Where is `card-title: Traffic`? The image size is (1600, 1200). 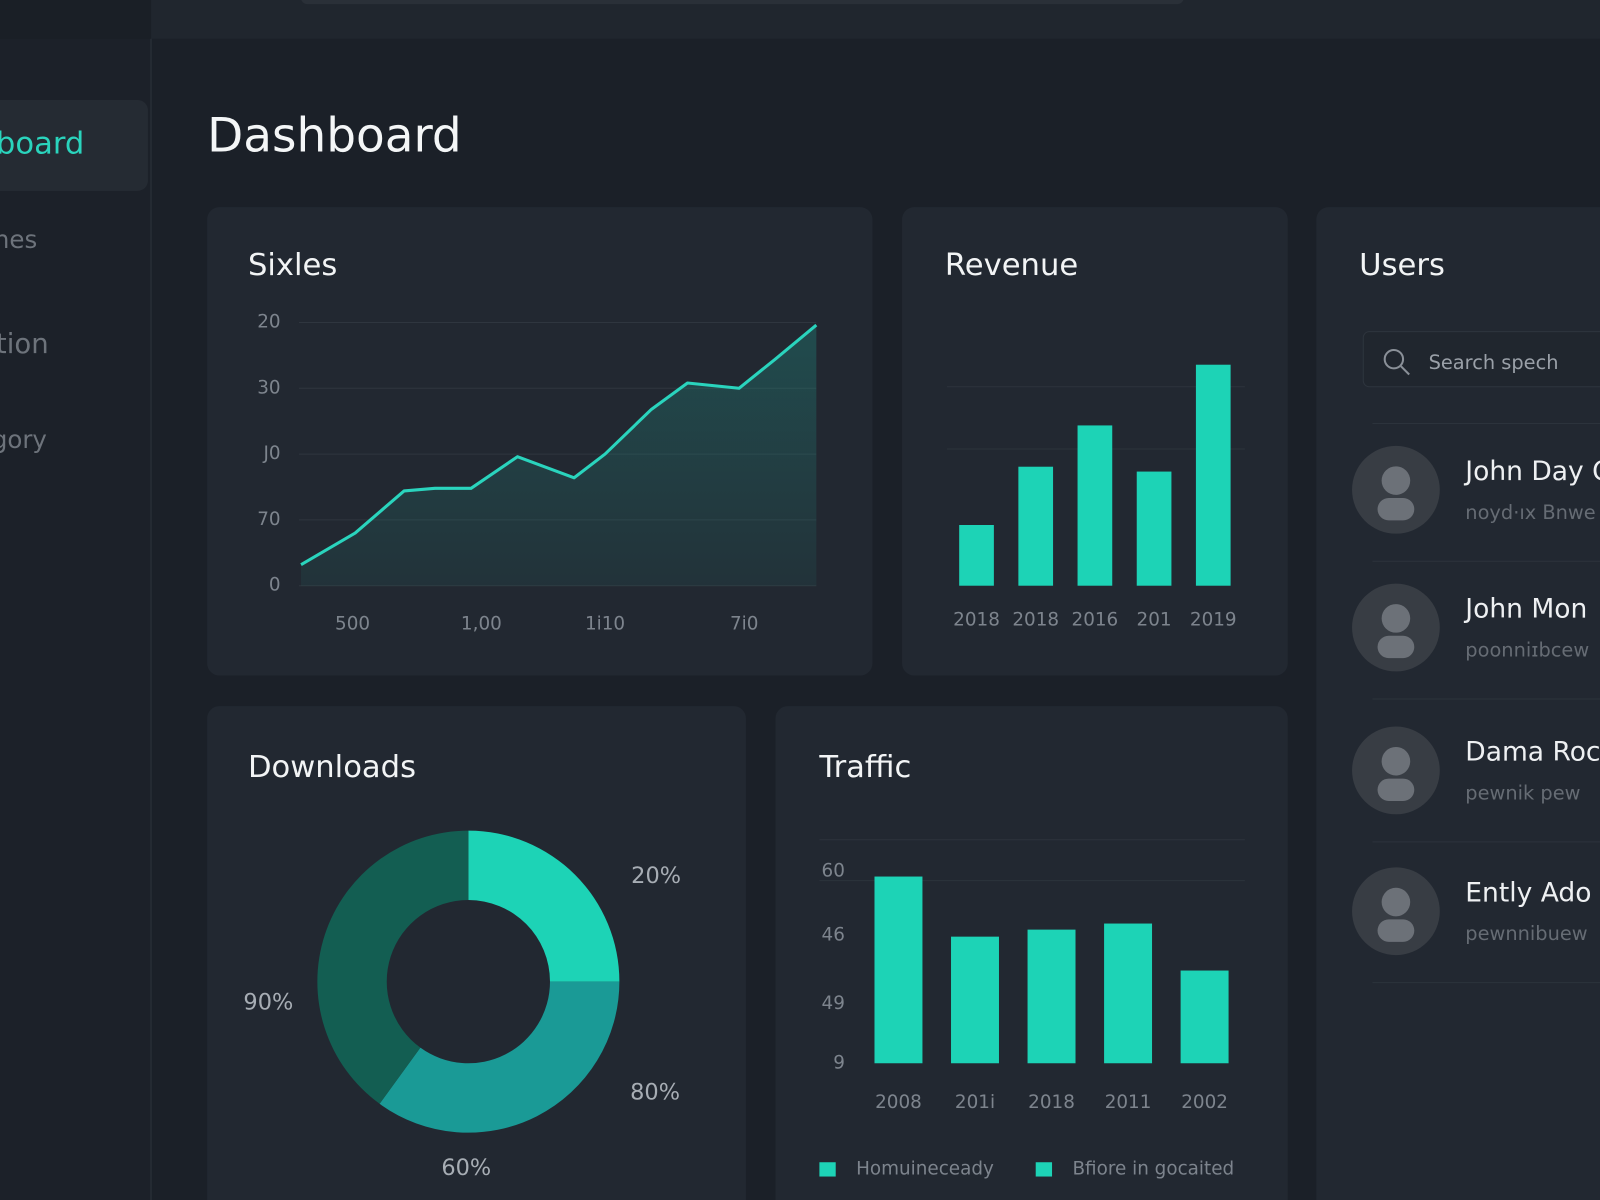 card-title: Traffic is located at coordinates (864, 767).